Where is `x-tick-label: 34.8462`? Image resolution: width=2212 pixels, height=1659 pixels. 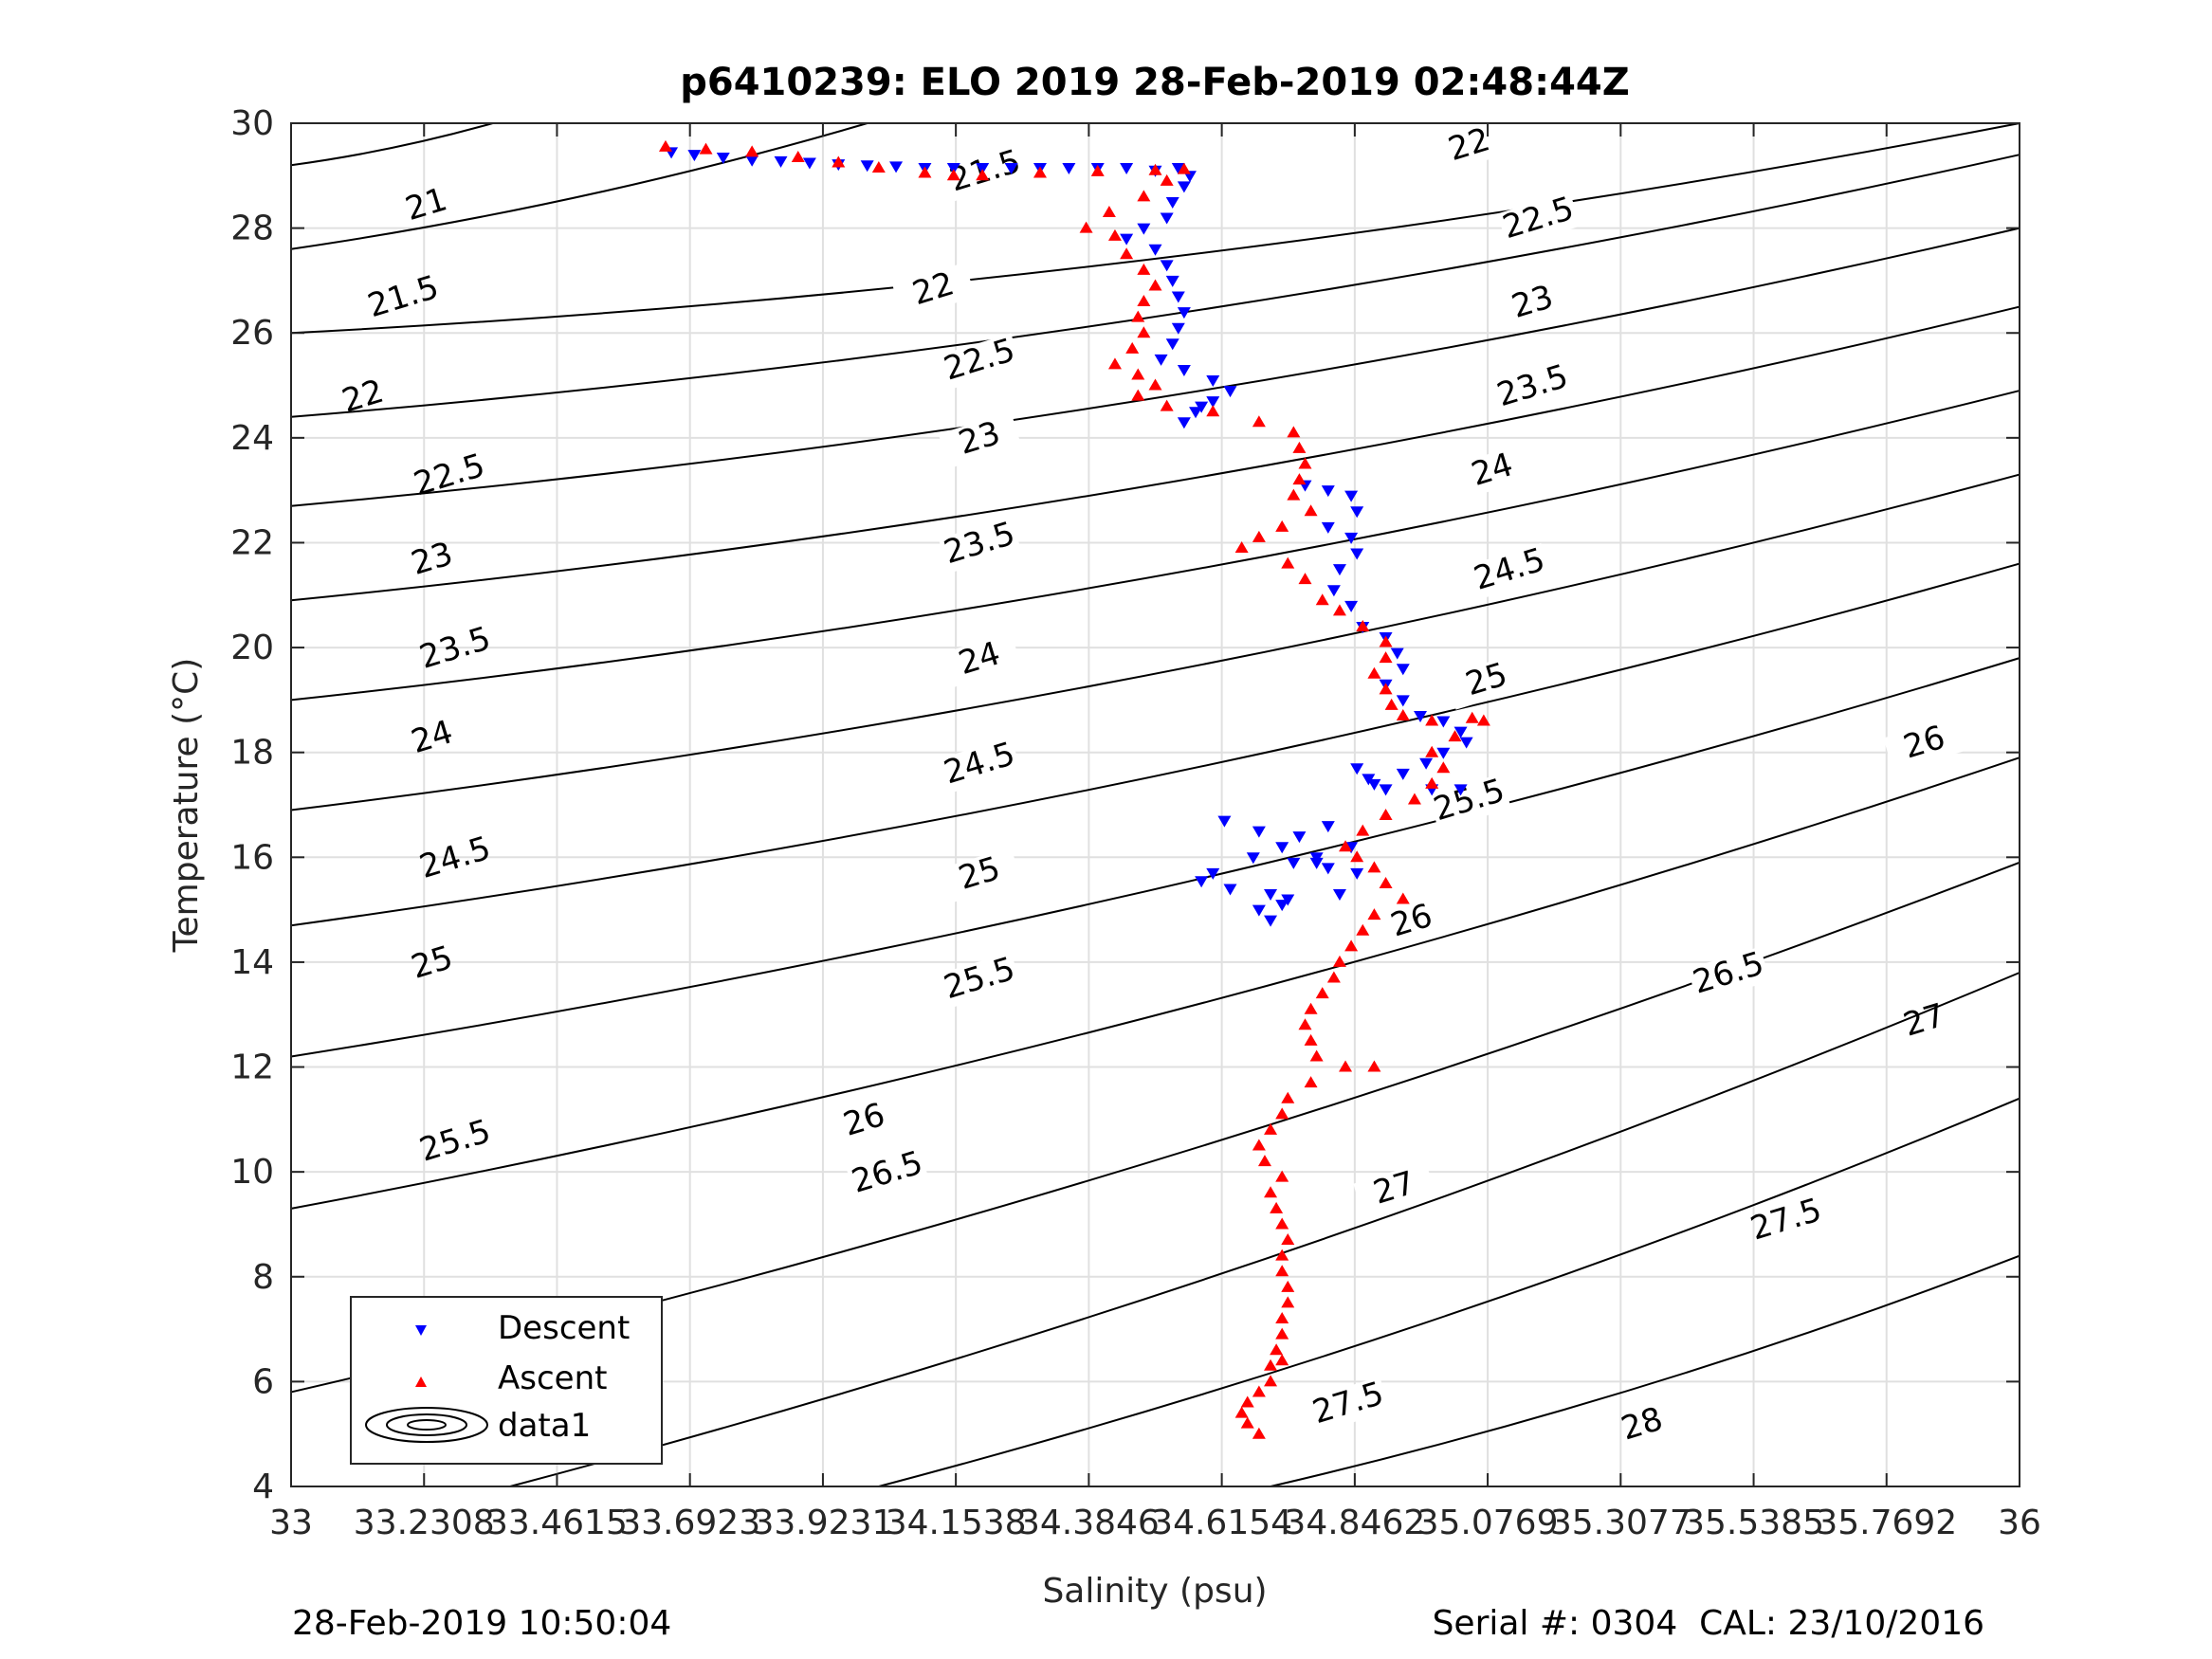
x-tick-label: 34.8462 is located at coordinates (1354, 1523).